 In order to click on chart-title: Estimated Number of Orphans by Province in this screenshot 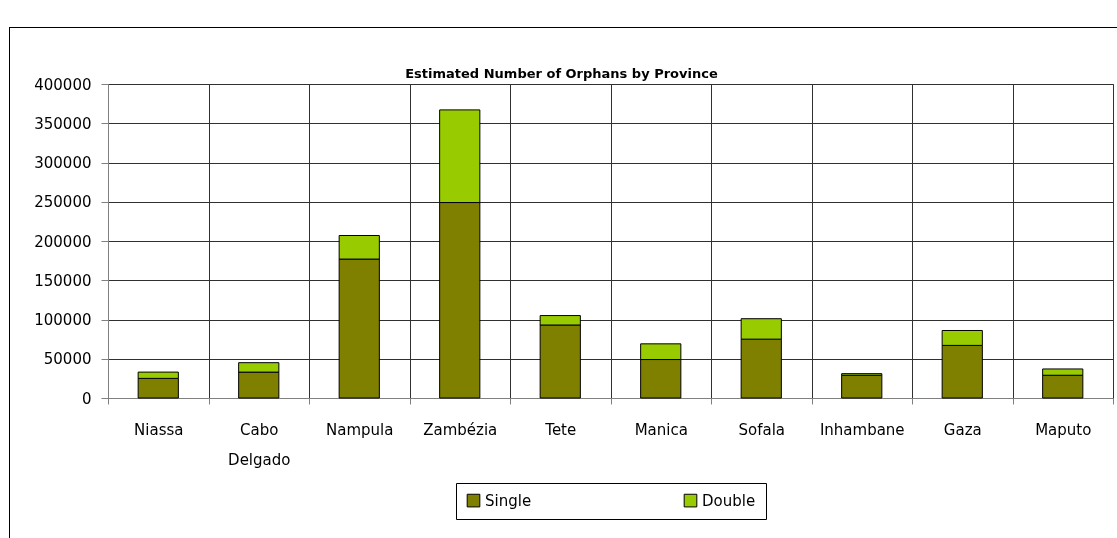, I will do `click(561, 73)`.